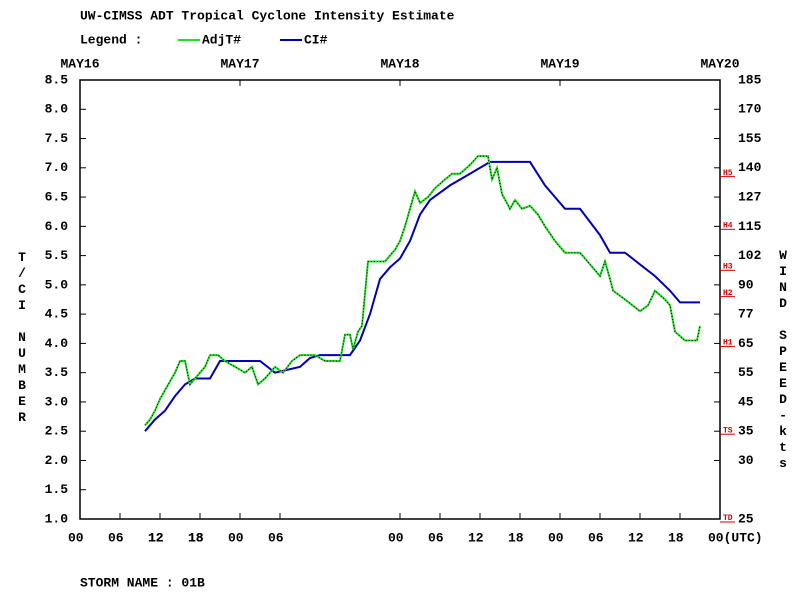 The image size is (800, 600). Describe the element at coordinates (746, 401) in the screenshot. I see `y2-tick-label: 45` at that location.